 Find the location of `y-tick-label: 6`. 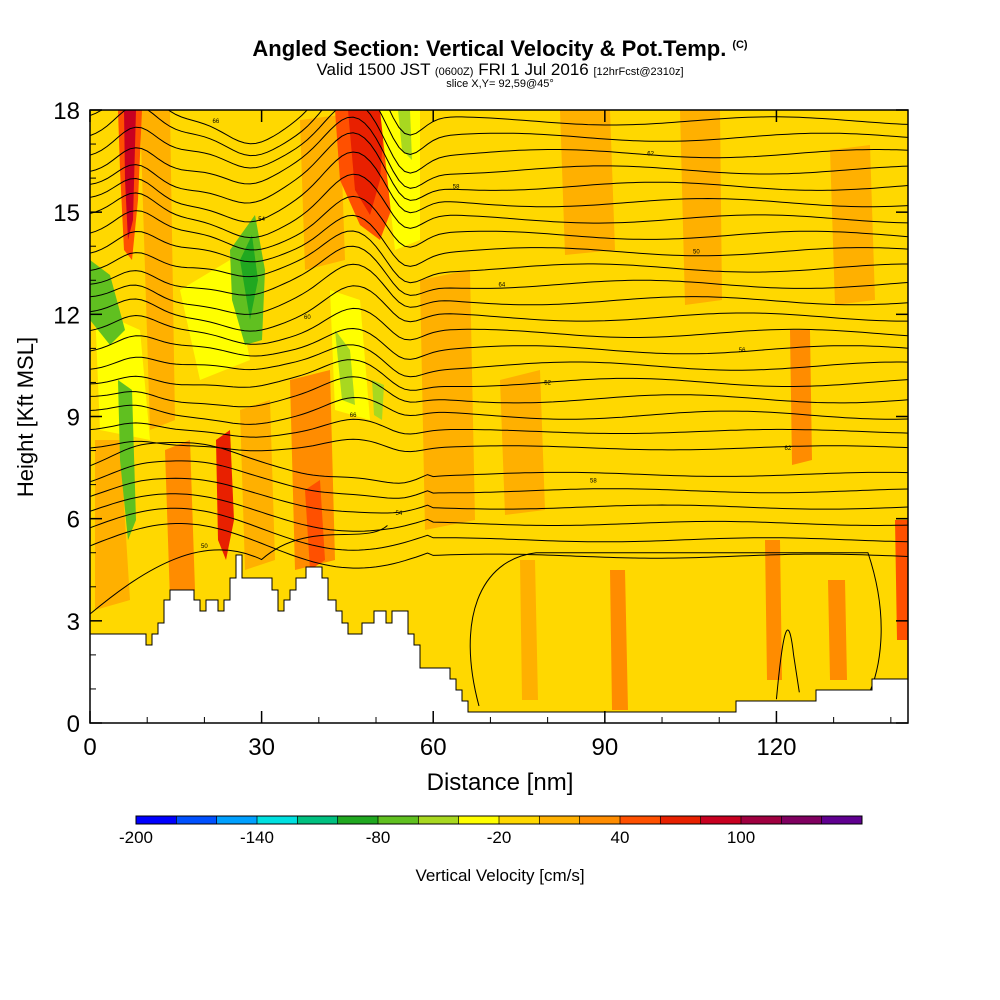

y-tick-label: 6 is located at coordinates (73, 520).